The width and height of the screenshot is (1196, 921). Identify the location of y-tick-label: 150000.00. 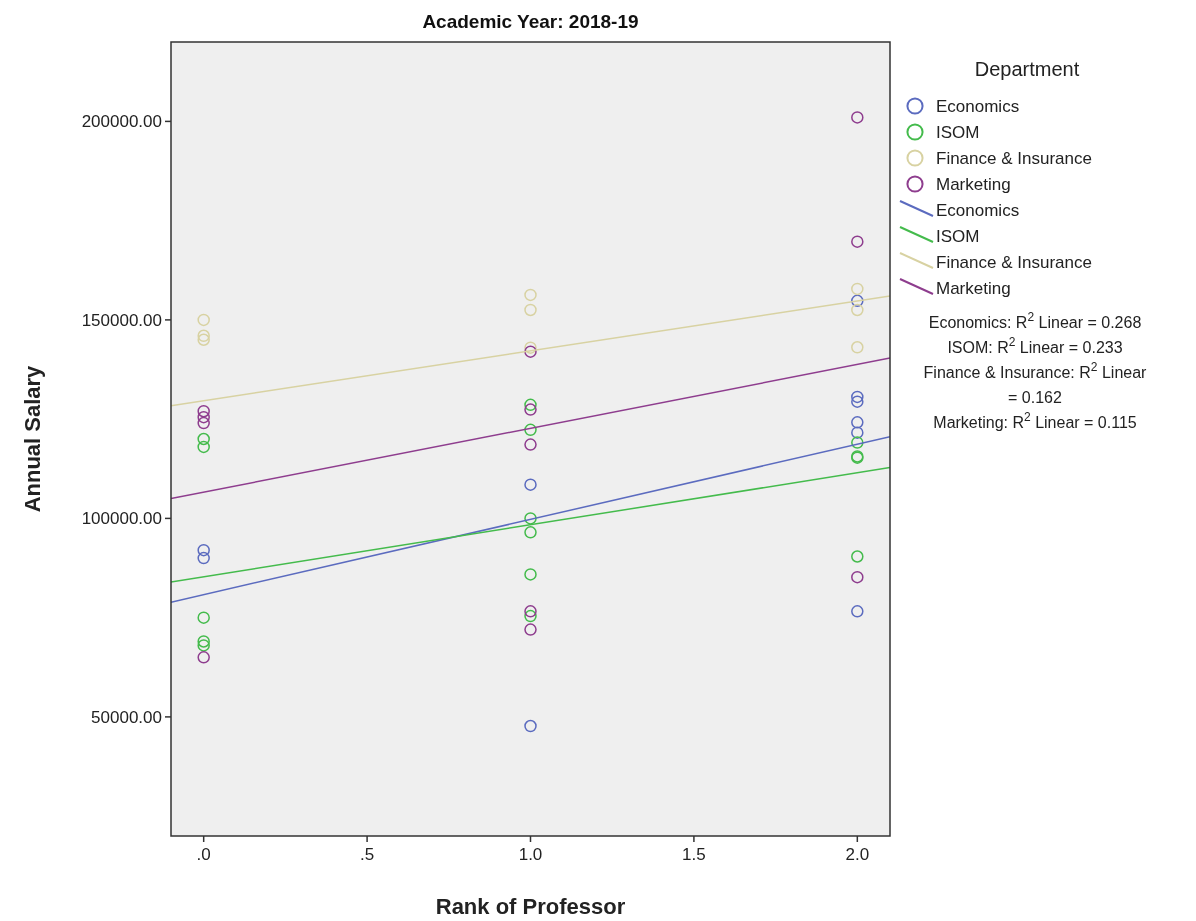
(121, 320).